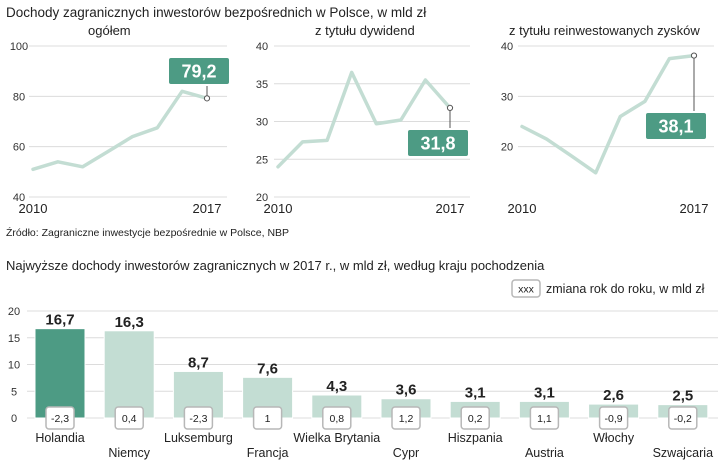  Describe the element at coordinates (19, 97) in the screenshot. I see `y-tick-label: 80` at that location.